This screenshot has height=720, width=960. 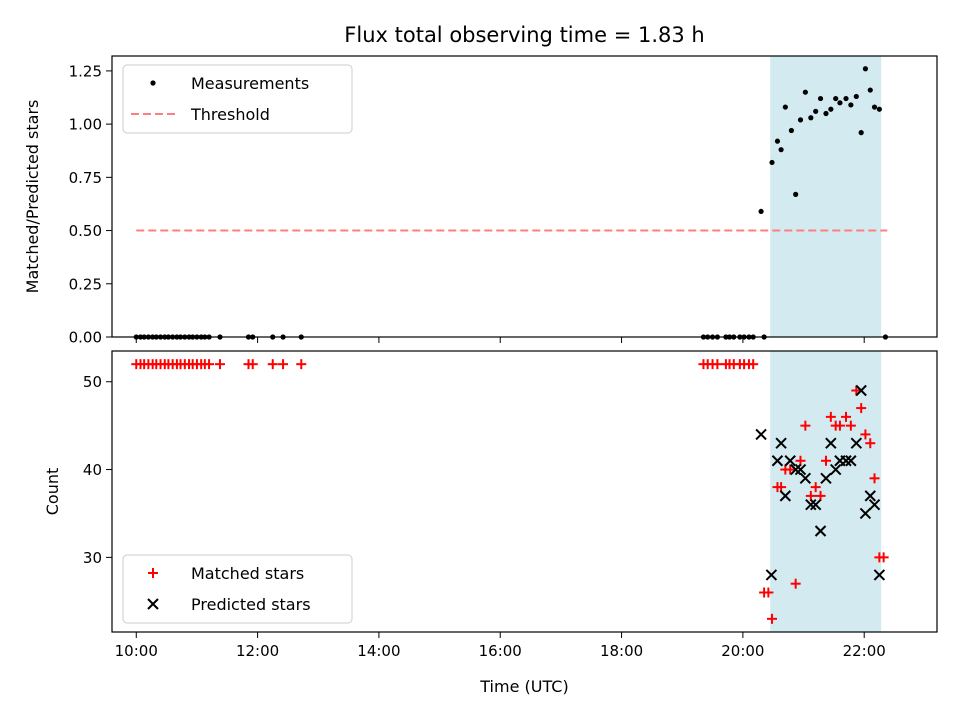 I want to click on top-y-tick-label-0: 0.00, so click(x=85, y=338).